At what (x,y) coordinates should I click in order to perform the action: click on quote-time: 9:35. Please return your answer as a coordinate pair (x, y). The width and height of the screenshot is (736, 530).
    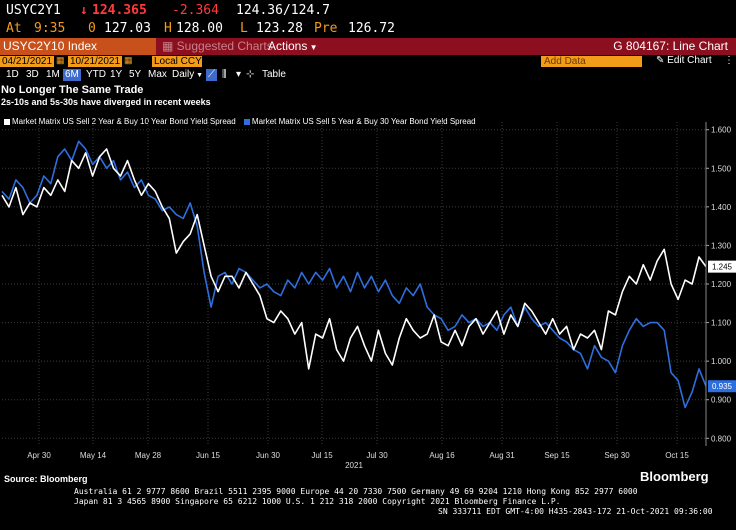
    Looking at the image, I should click on (50, 28).